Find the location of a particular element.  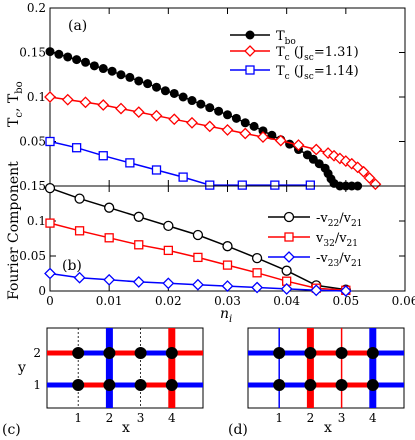

panel-b-label: (b) is located at coordinates (72, 266).